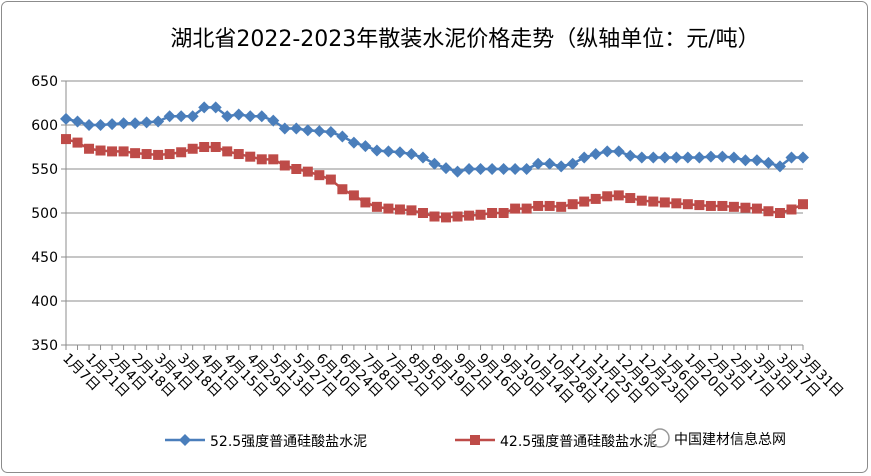 This screenshot has height=476, width=871. I want to click on chart-title: 湖北省2022-2023年散装水泥价格走势（纵轴单位：元/吨）, so click(464, 39).